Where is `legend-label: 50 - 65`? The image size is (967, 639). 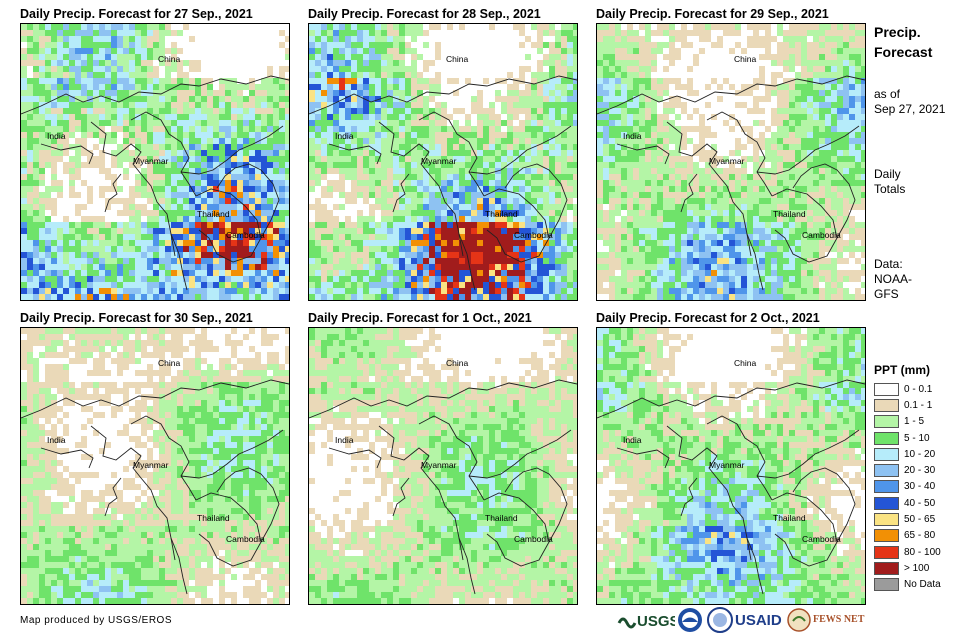
legend-label: 50 - 65 is located at coordinates (920, 520).